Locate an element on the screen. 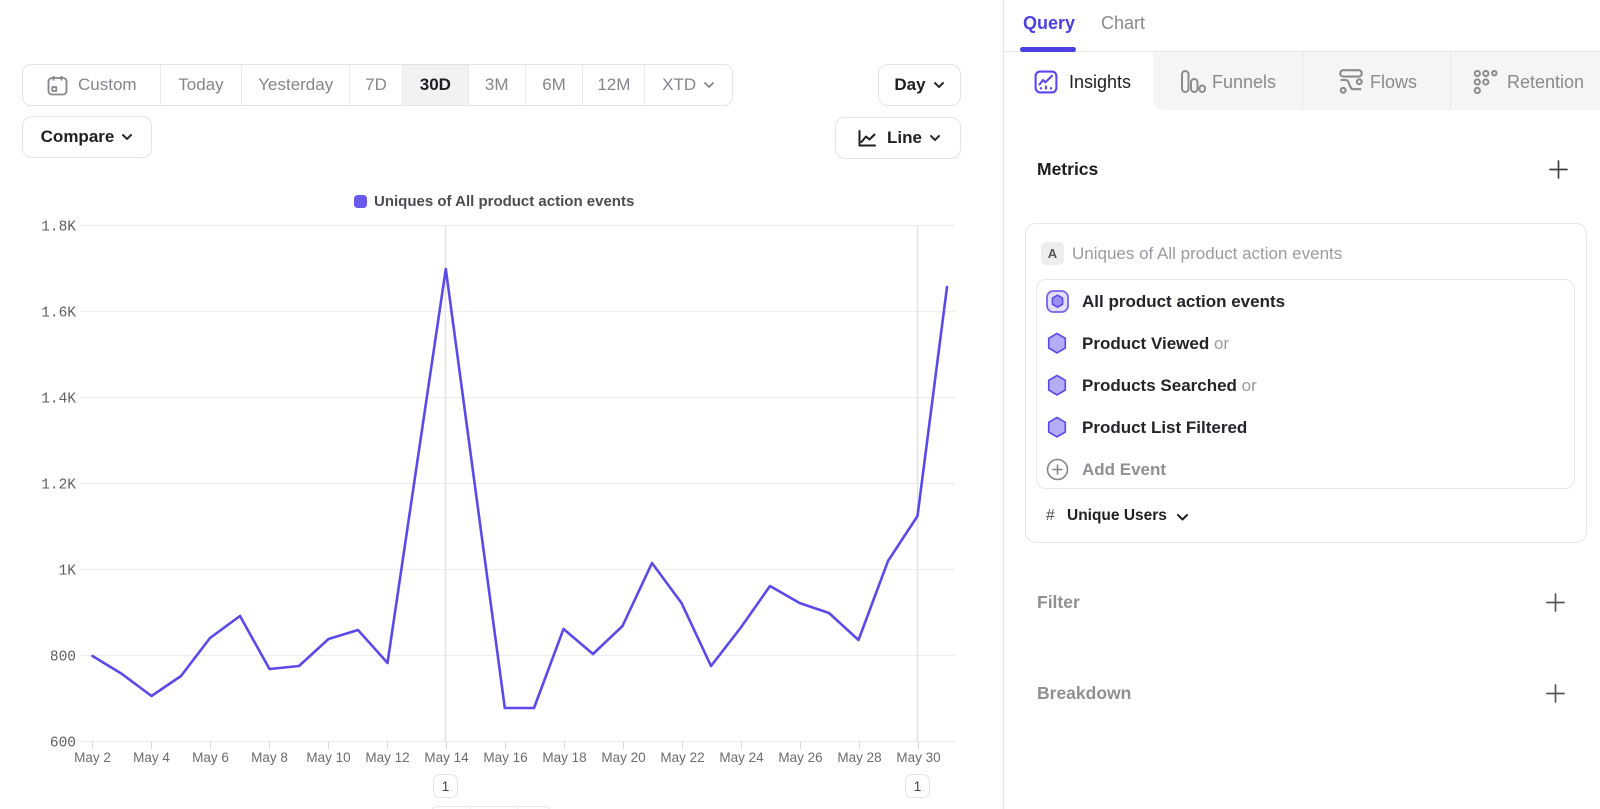 The height and width of the screenshot is (809, 1600). svg-text: May 30 is located at coordinates (918, 757).